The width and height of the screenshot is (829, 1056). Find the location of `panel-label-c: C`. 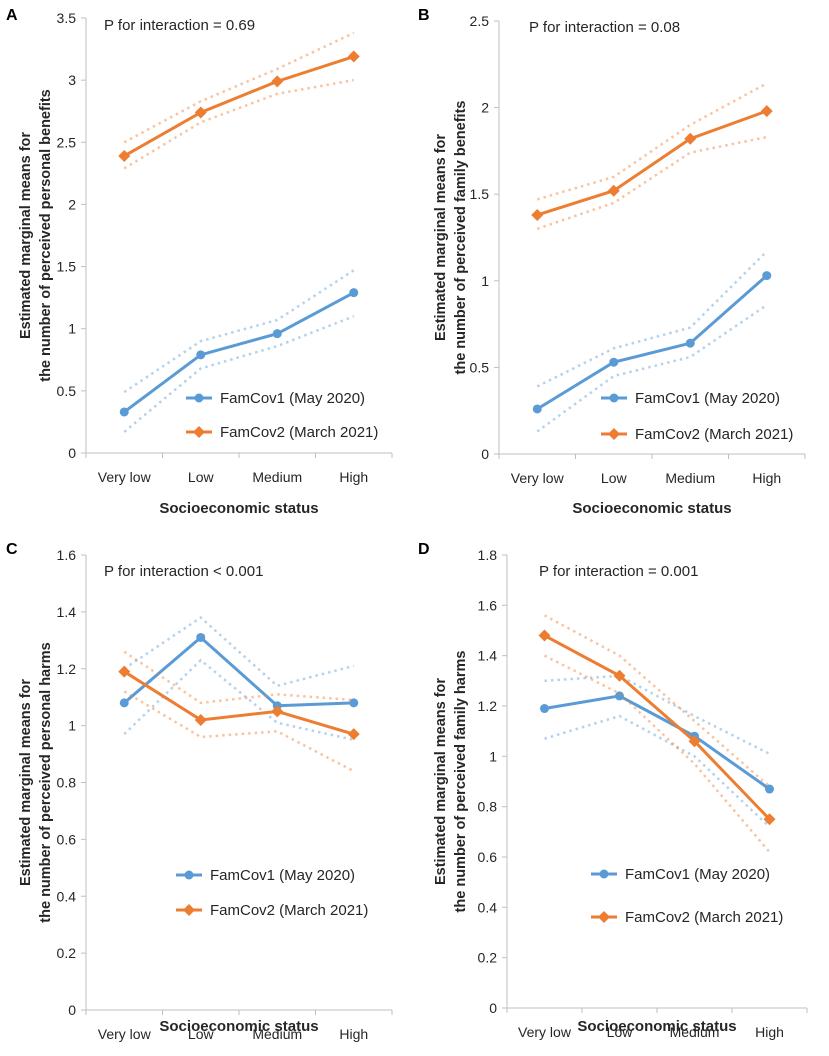

panel-label-c: C is located at coordinates (12, 549).